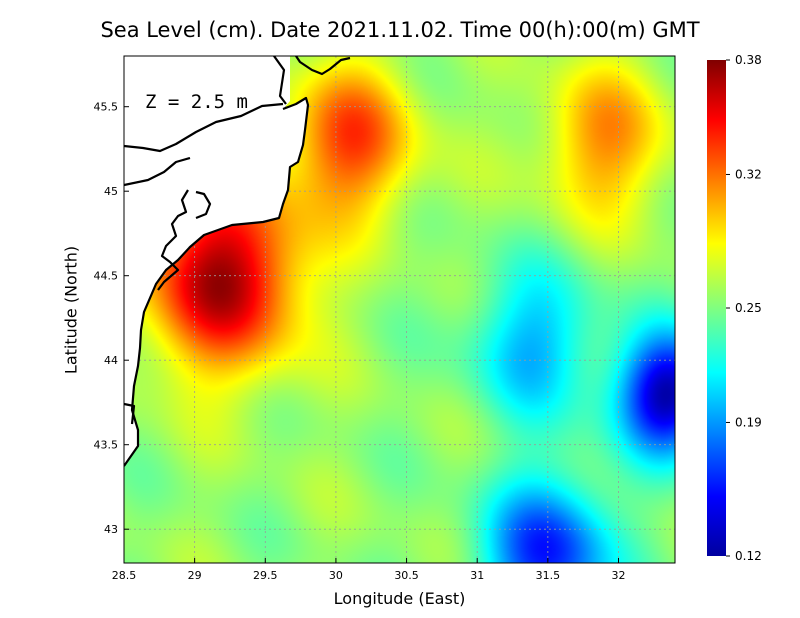 The image size is (800, 618). I want to click on y-tick-label: 43, so click(111, 529).